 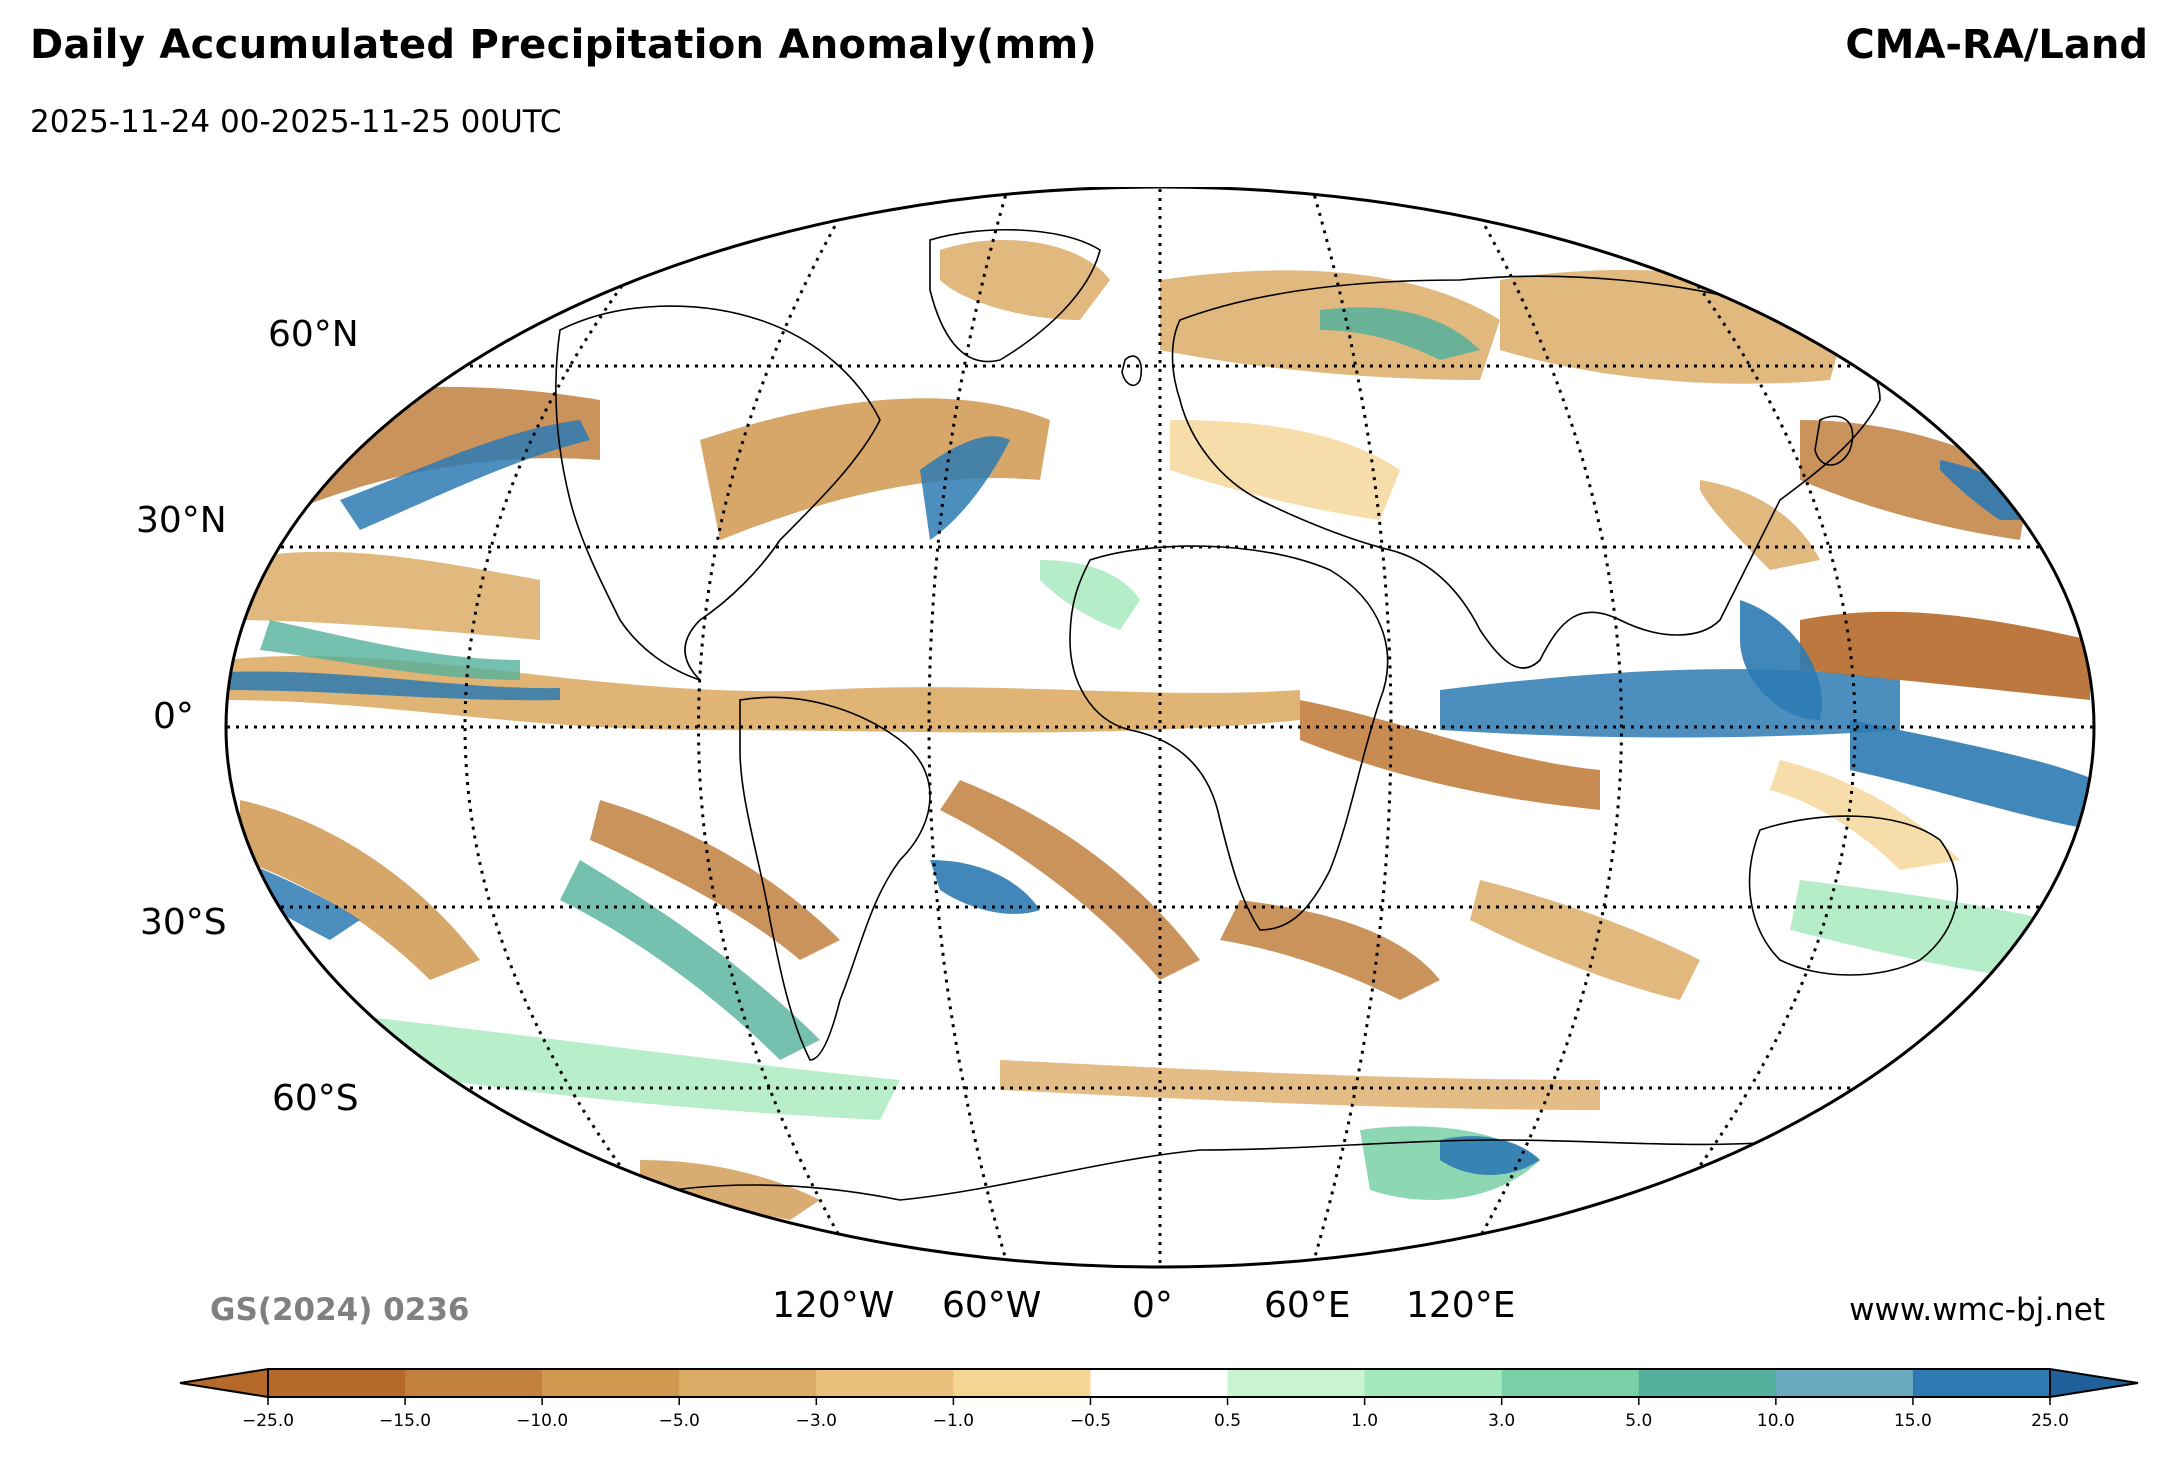 What do you see at coordinates (1461, 1305) in the screenshot?
I see `lon-label-120e: 120°E` at bounding box center [1461, 1305].